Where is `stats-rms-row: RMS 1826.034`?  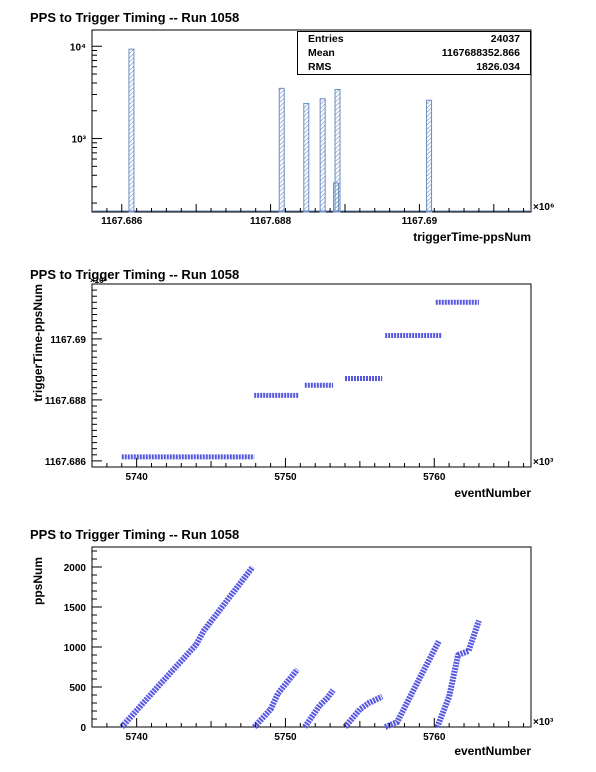
stats-rms-row: RMS 1826.034 is located at coordinates (414, 68).